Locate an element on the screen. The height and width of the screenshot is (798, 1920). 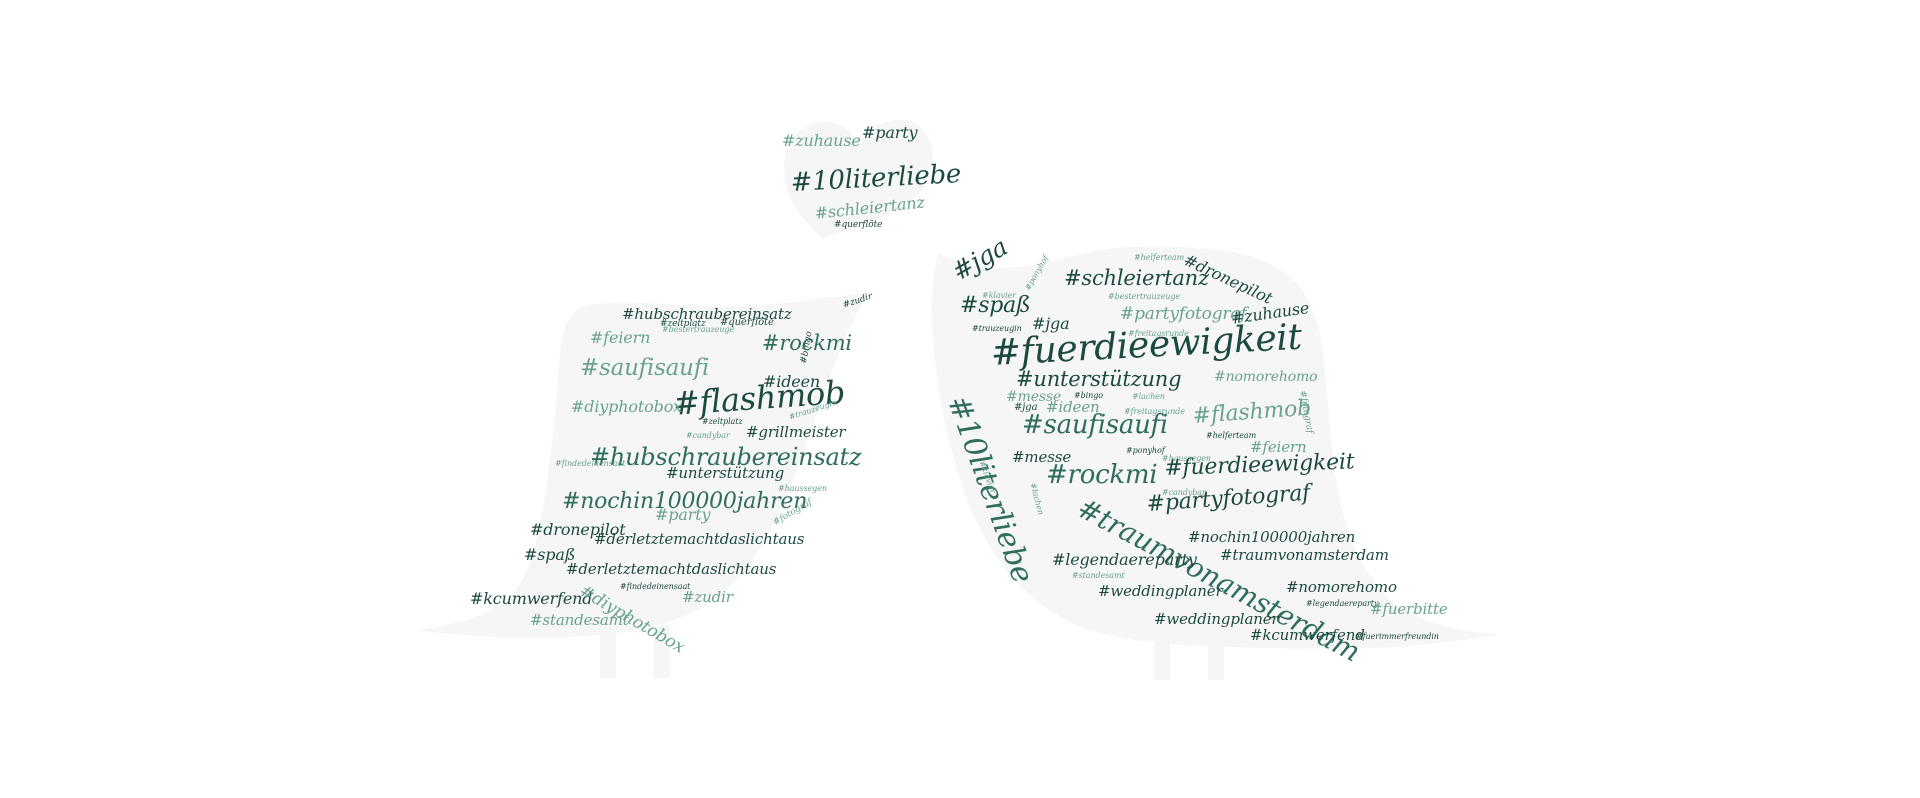
word: #ponyhof is located at coordinates (1145, 450).